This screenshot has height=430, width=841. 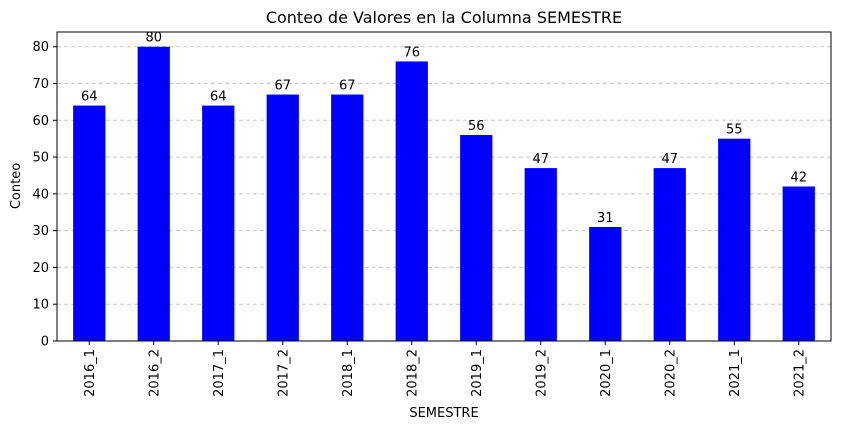 I want to click on y-tick-label: 80, so click(x=40, y=47).